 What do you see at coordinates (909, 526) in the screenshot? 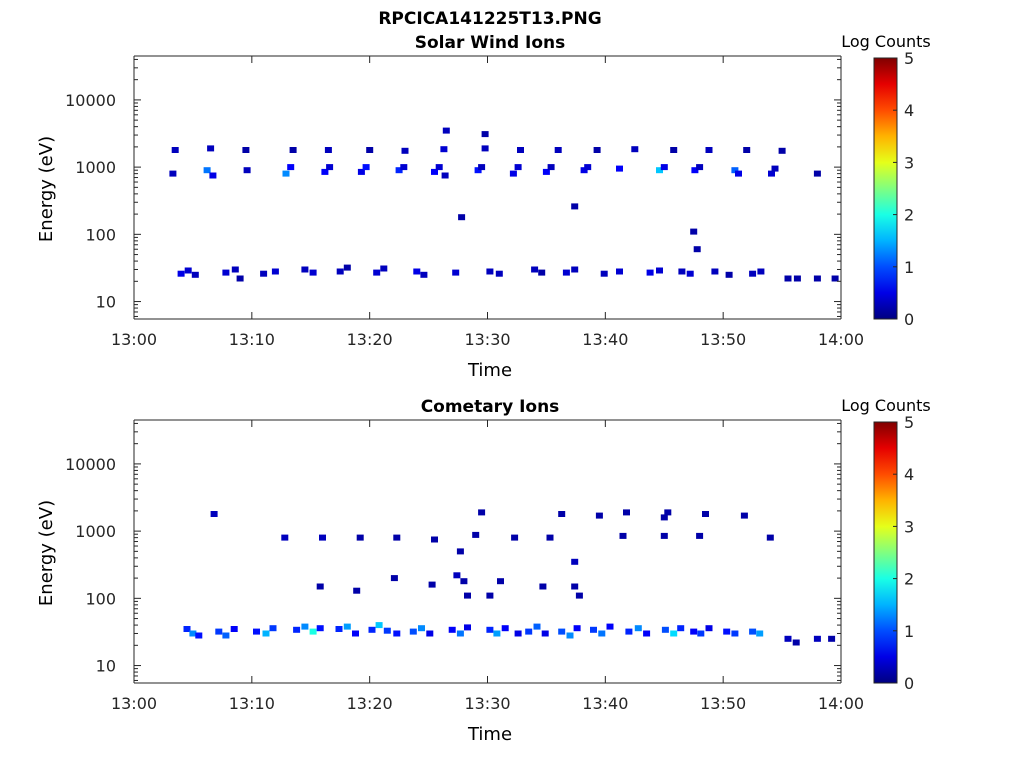
I see `colorbar-tick-label: 3` at bounding box center [909, 526].